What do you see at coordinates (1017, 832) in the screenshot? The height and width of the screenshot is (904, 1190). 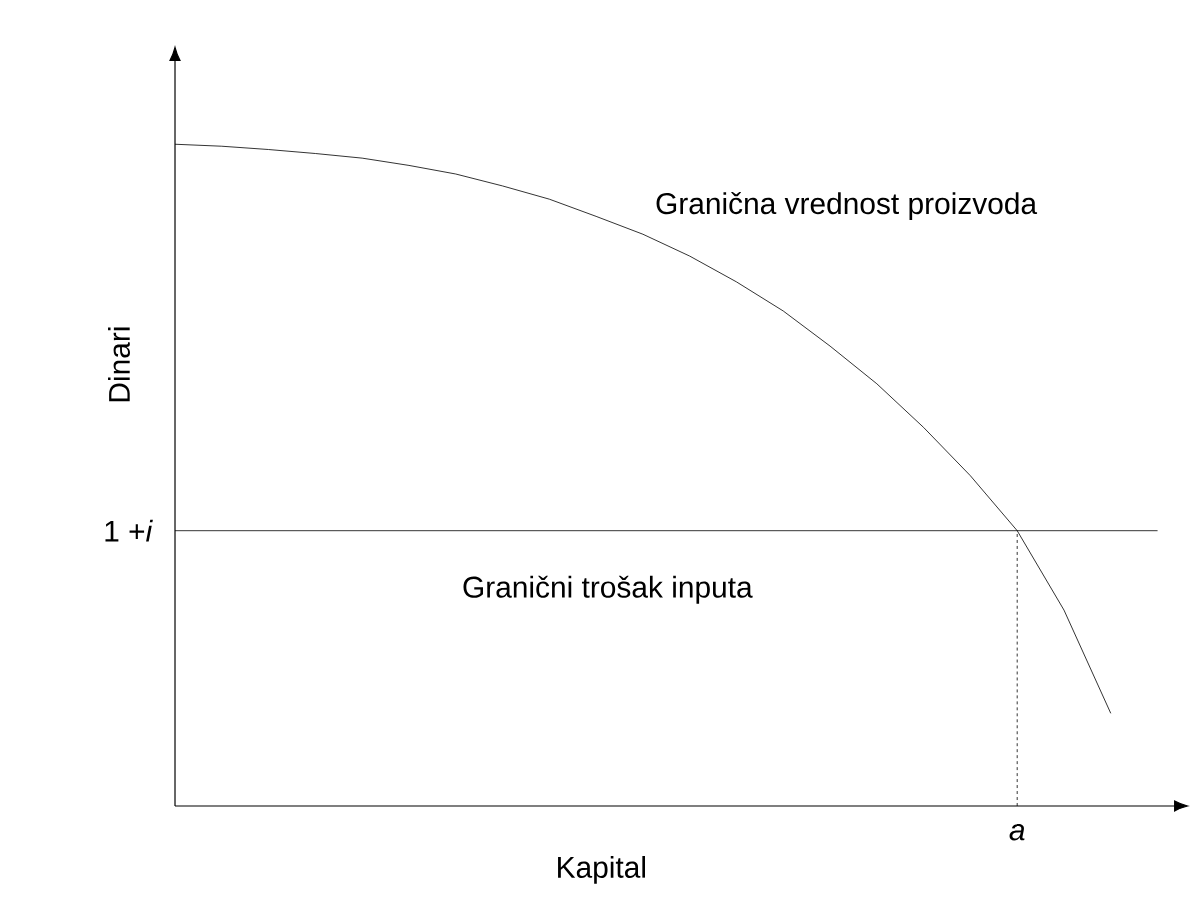 I see `text: a` at bounding box center [1017, 832].